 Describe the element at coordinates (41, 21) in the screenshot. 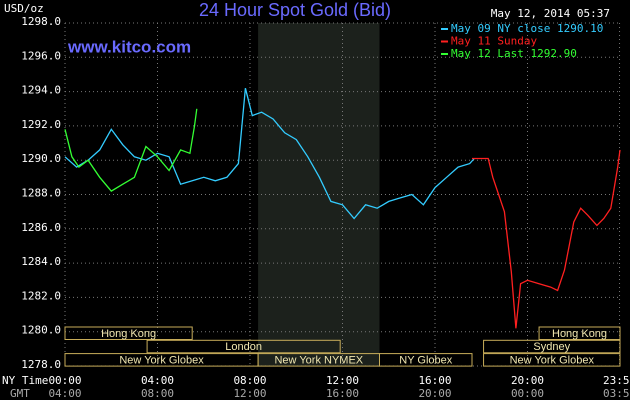

I see `y-tick-label: 1298.0` at that location.